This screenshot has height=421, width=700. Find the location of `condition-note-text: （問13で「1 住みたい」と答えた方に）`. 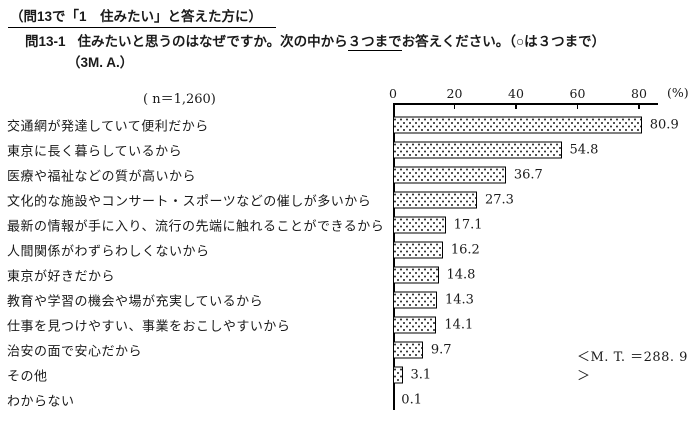

condition-note-text: （問13で「1 住みたい」と答えた方に） is located at coordinates (142, 16).